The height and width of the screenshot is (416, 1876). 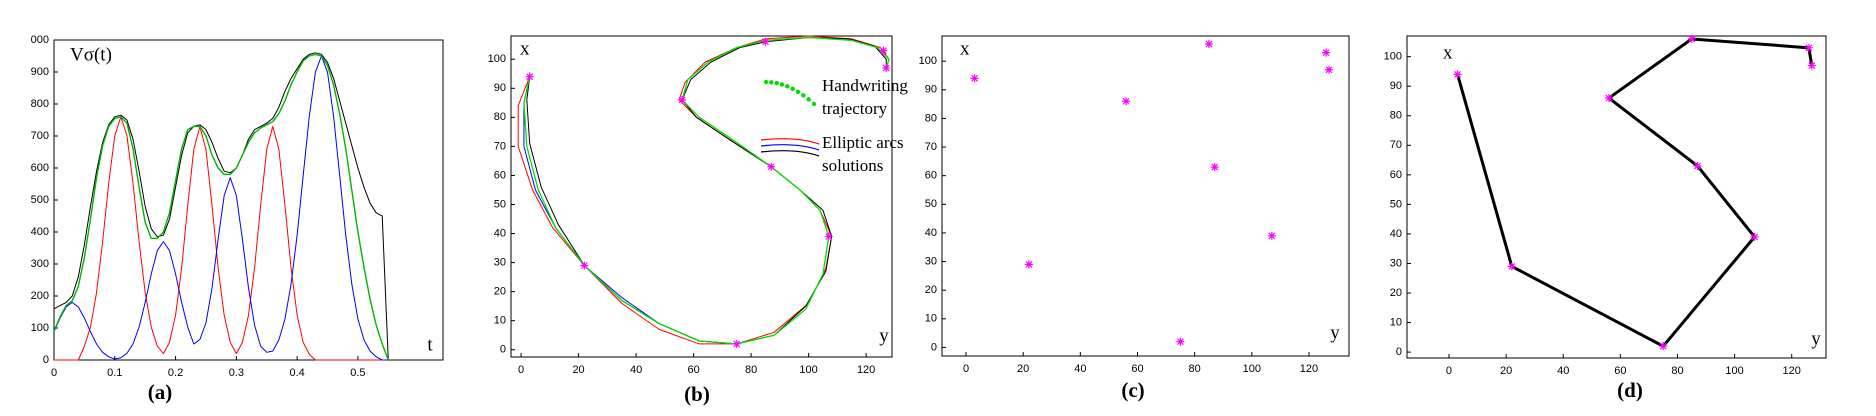 I want to click on panel-label: (b), so click(x=697, y=394).